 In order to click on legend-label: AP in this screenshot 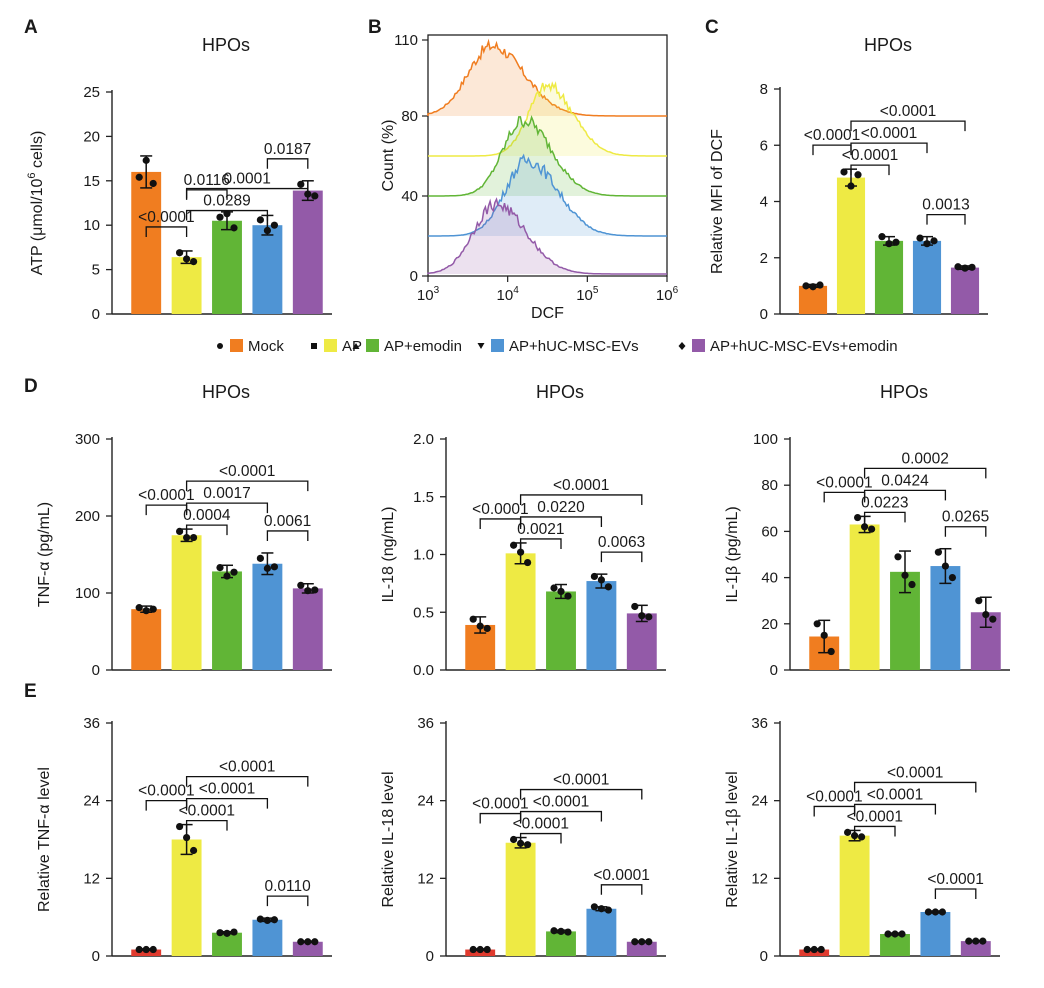, I will do `click(352, 346)`.